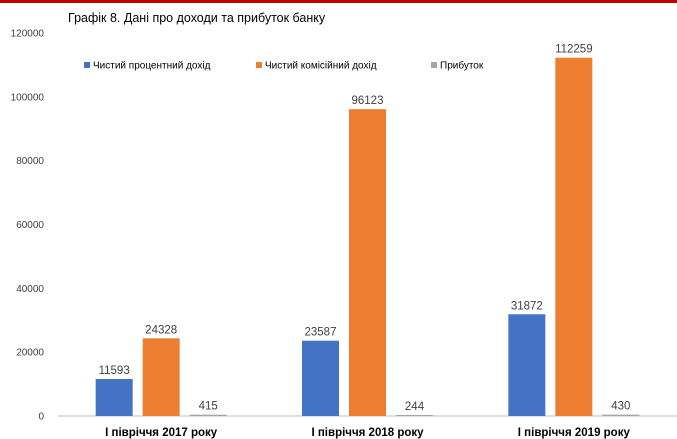  Describe the element at coordinates (30, 289) in the screenshot. I see `y-tick-label: 40000` at that location.